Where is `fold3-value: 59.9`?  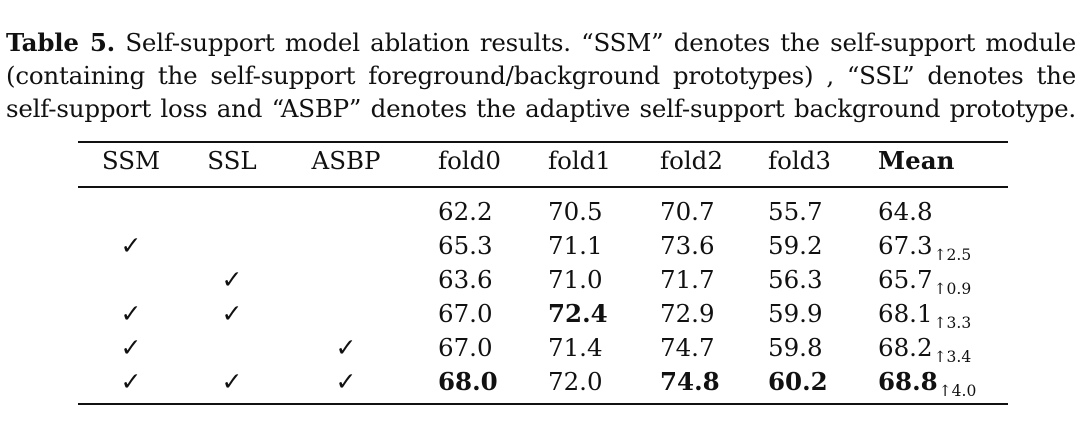 fold3-value: 59.9 is located at coordinates (795, 313).